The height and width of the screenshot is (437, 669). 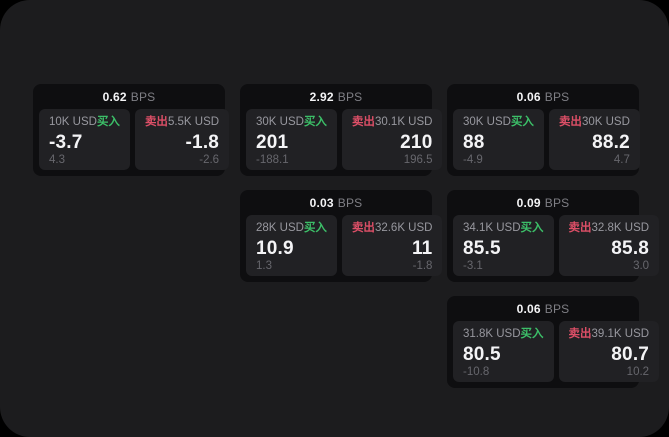 I want to click on sell-amount: 30K USD, so click(x=605, y=122).